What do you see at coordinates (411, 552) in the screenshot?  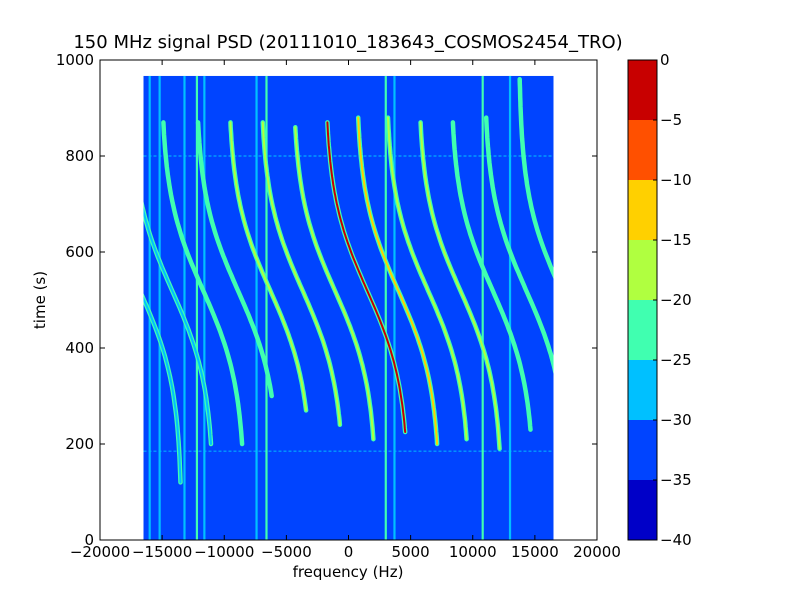 I see `x-tick-label: 5000` at bounding box center [411, 552].